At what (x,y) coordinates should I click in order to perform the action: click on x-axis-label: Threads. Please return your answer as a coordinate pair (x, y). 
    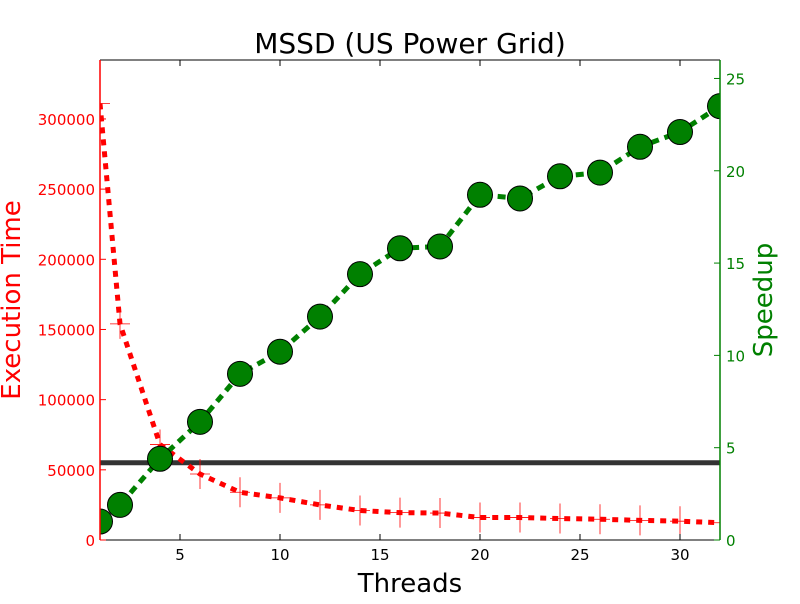
    Looking at the image, I should click on (409, 584).